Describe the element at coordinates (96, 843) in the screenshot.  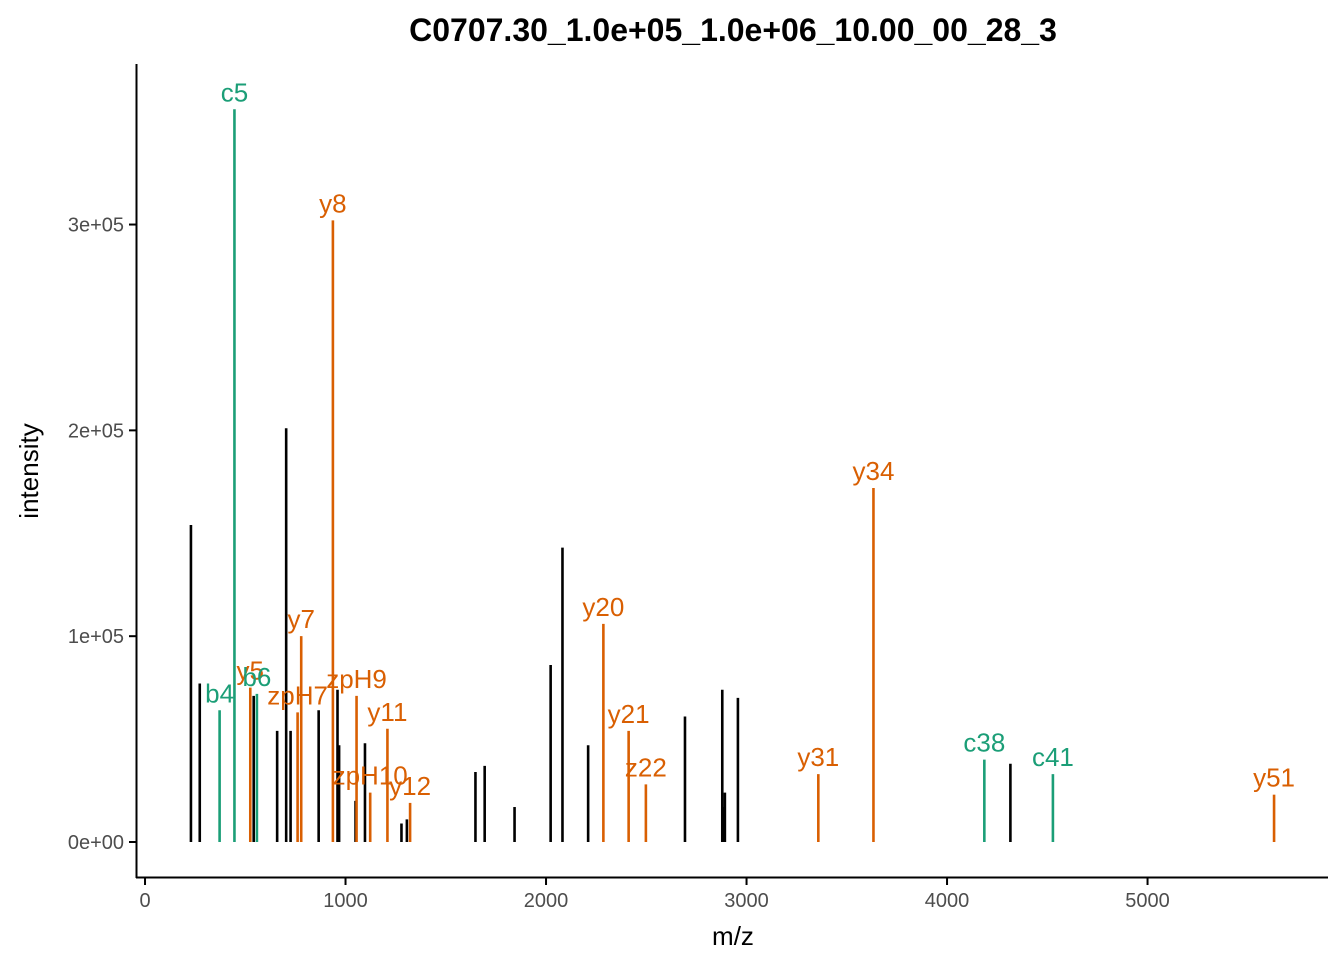
I see `y-tick-label: 0e+00` at that location.